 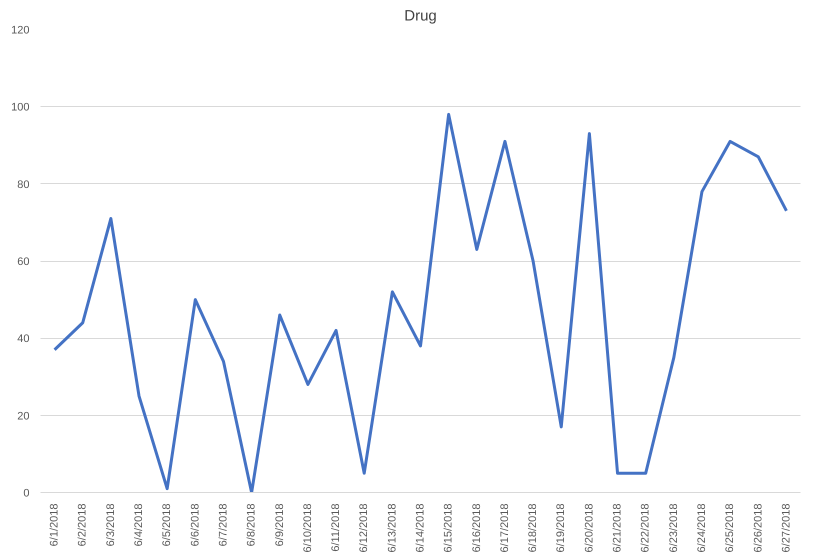 I want to click on y-tick-label: 80, so click(x=23, y=184).